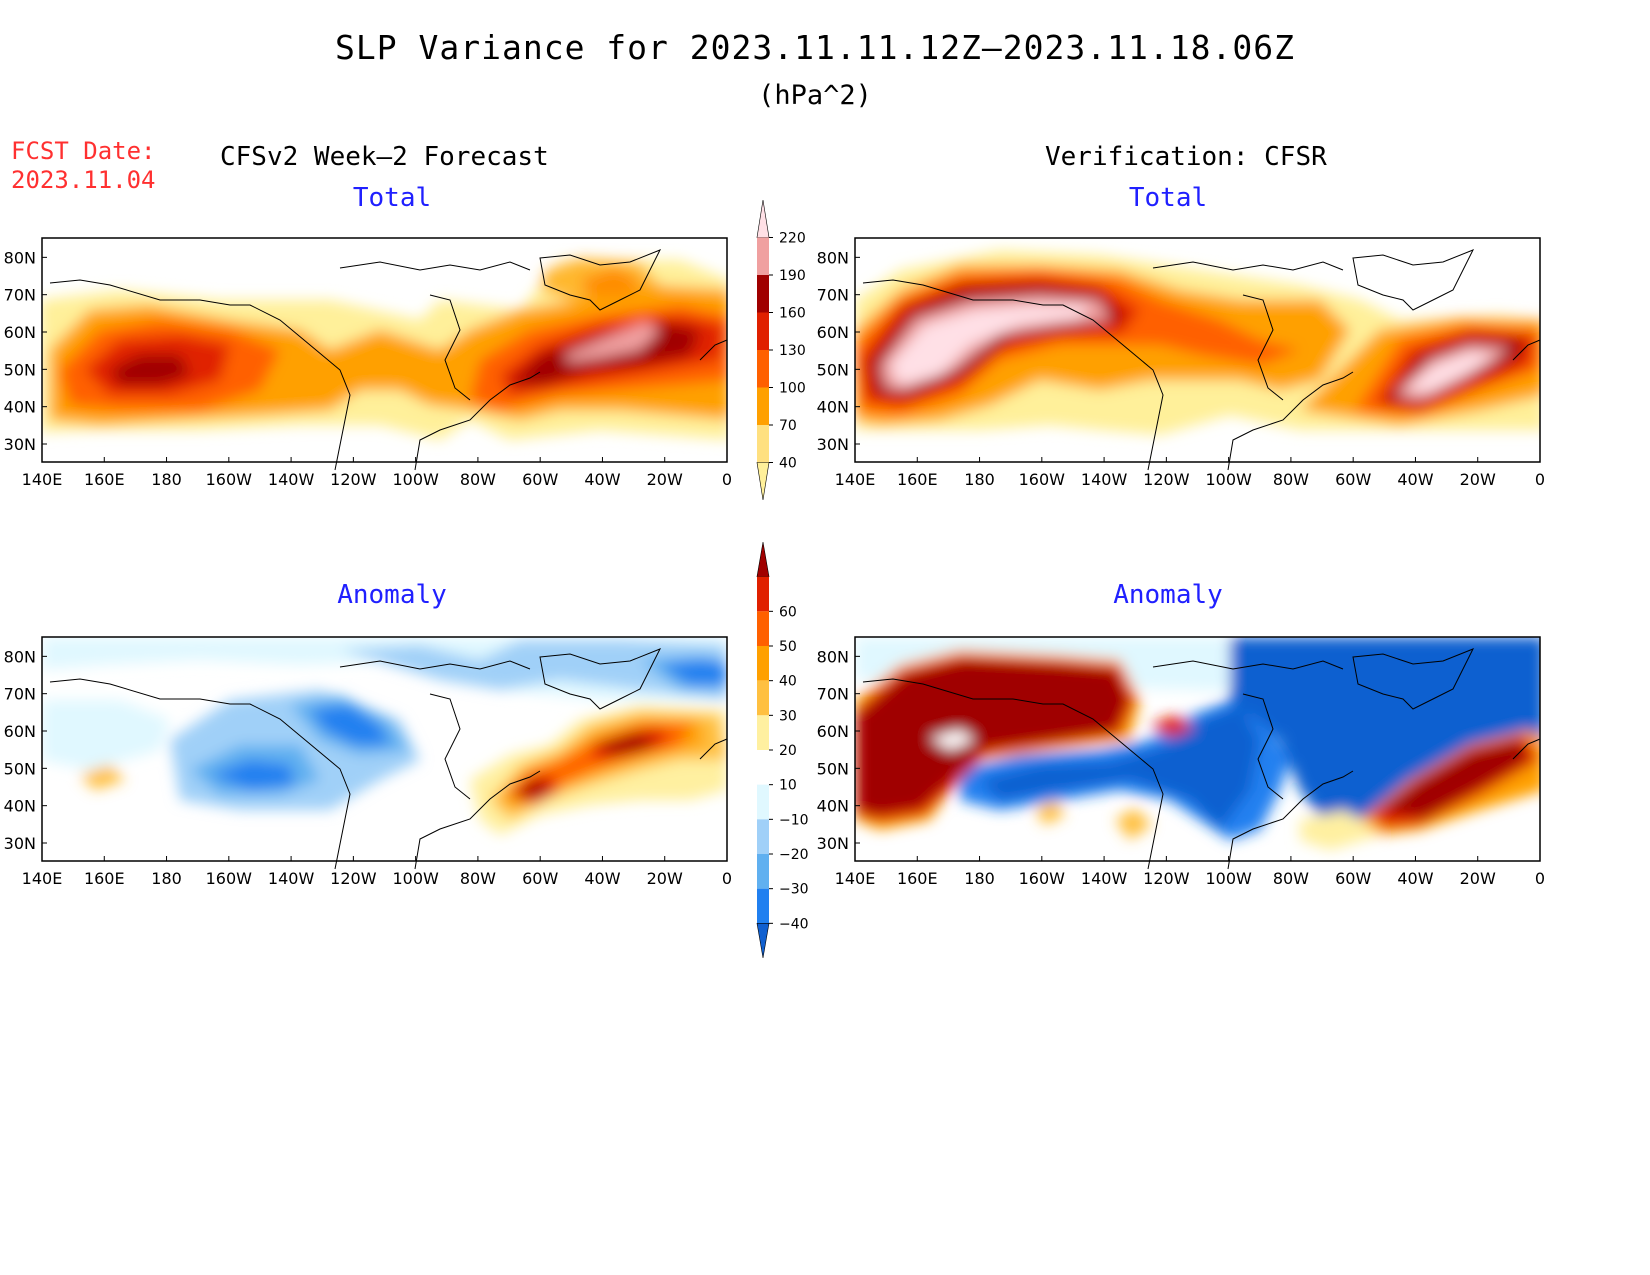  What do you see at coordinates (1042, 479) in the screenshot?
I see `lon-tick-label: 160W` at bounding box center [1042, 479].